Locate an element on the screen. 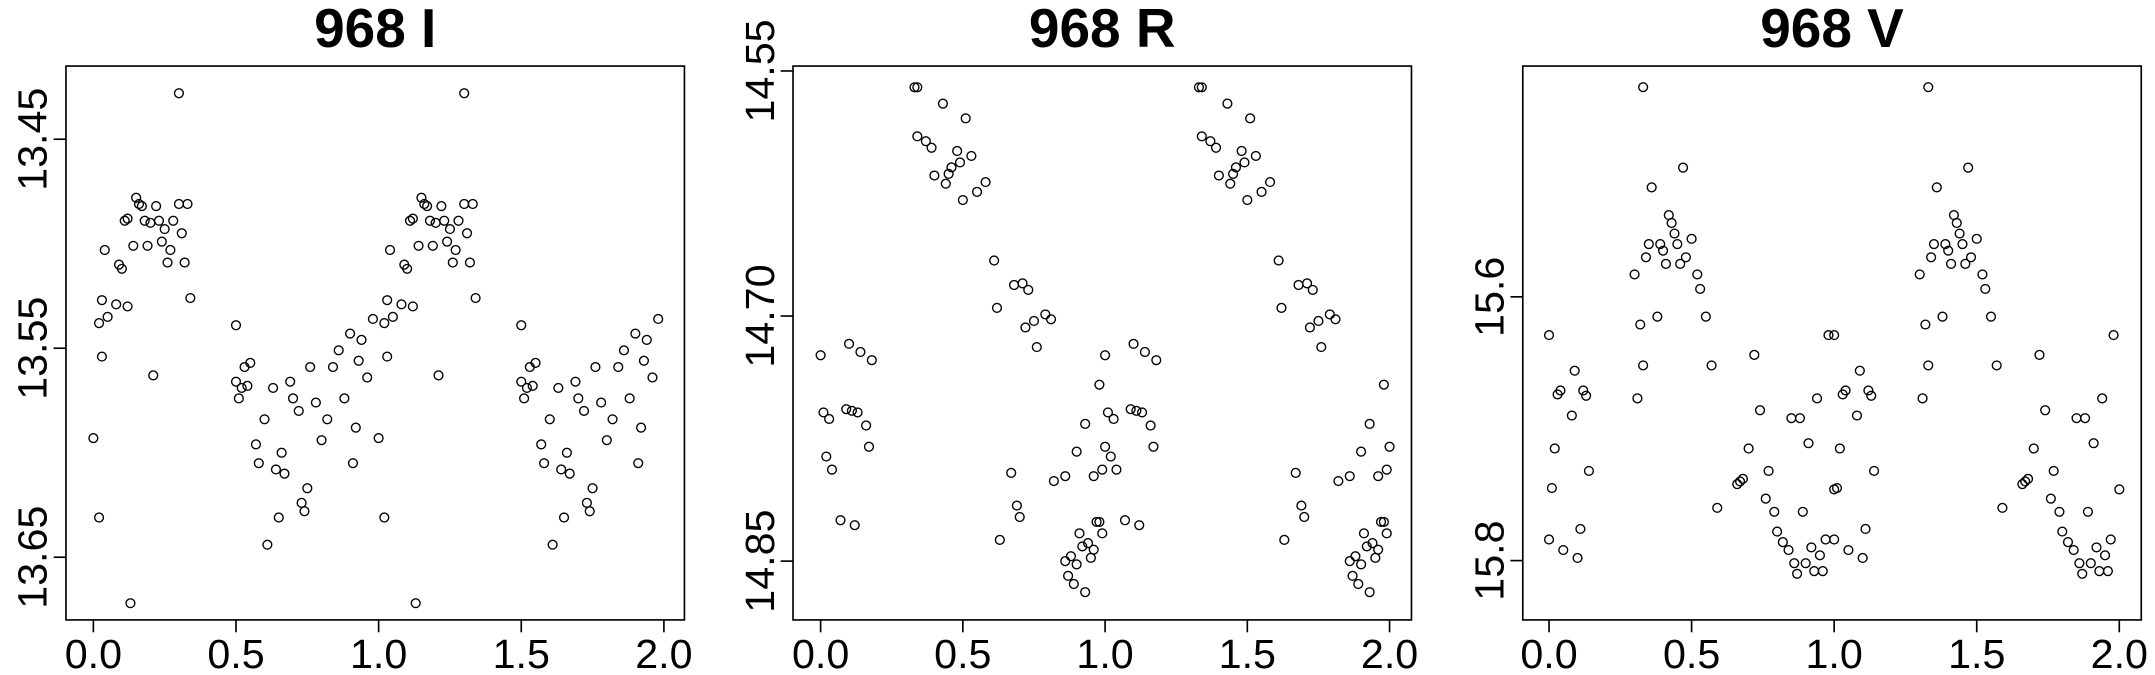 The image size is (2155, 675). x-tick-label: 0.0 is located at coordinates (820, 653).